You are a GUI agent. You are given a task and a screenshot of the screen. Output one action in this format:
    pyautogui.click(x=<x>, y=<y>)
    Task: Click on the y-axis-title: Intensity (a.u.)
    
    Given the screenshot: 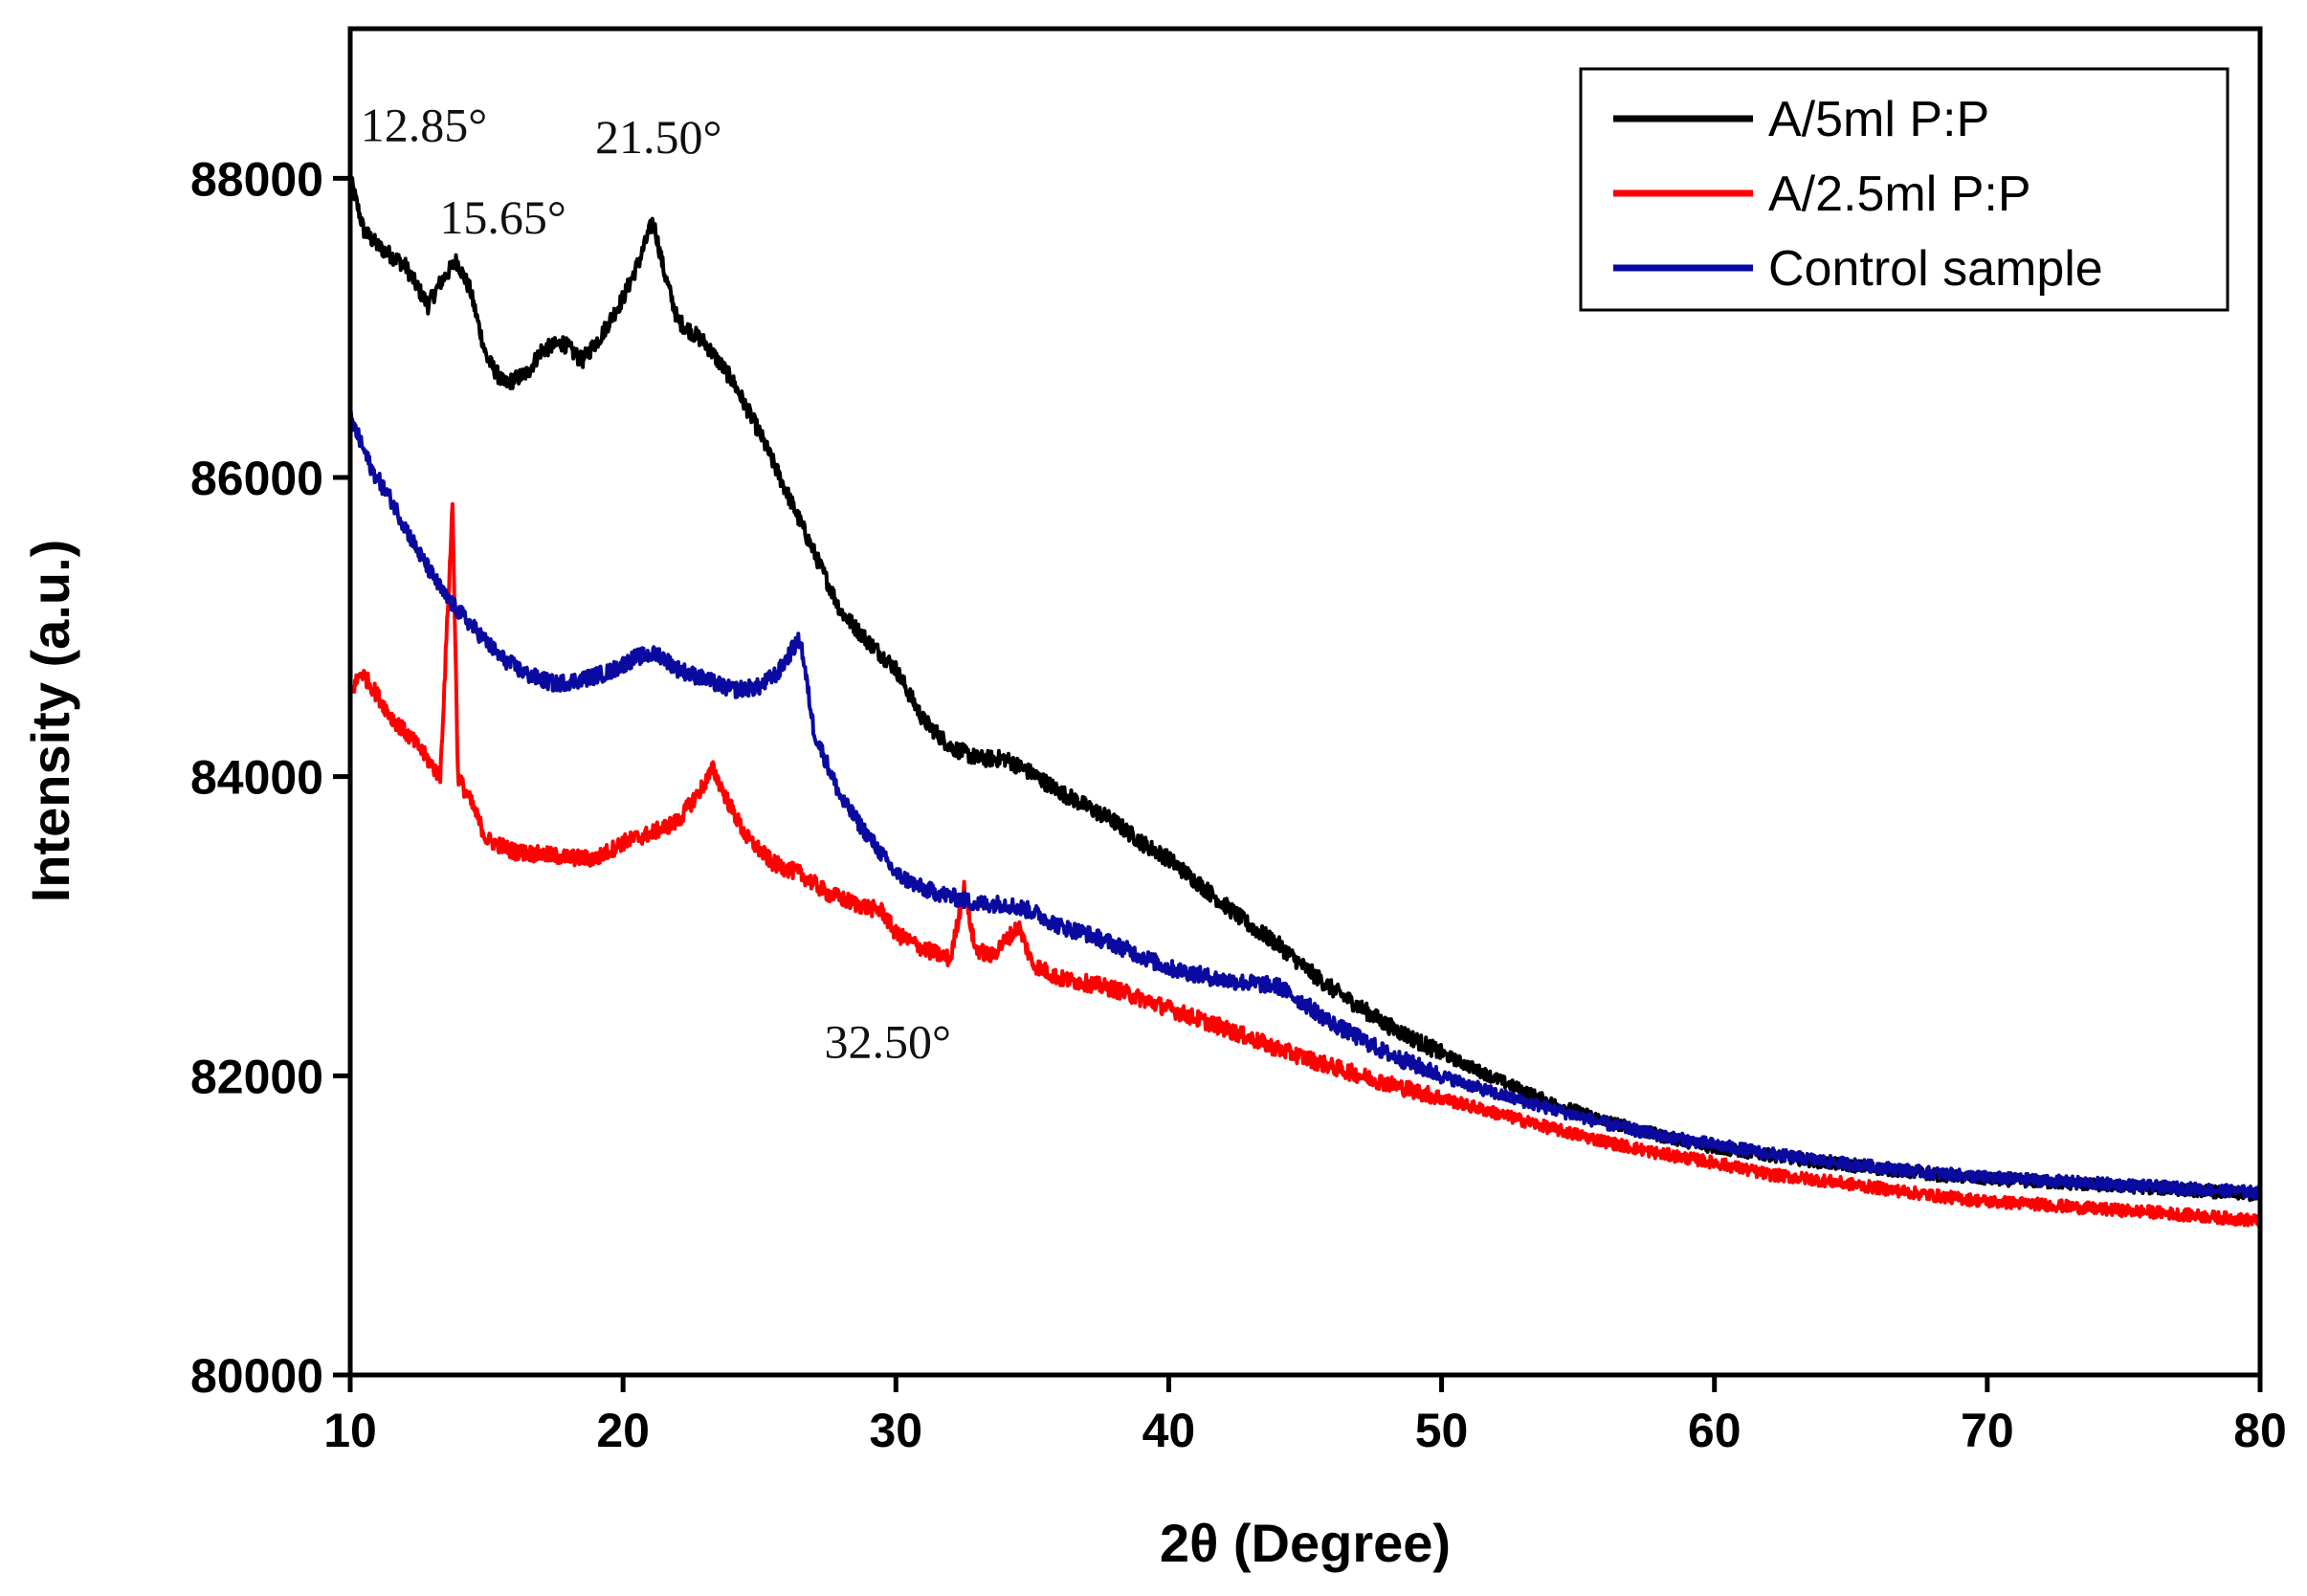 What is the action you would take?
    pyautogui.click(x=50, y=722)
    